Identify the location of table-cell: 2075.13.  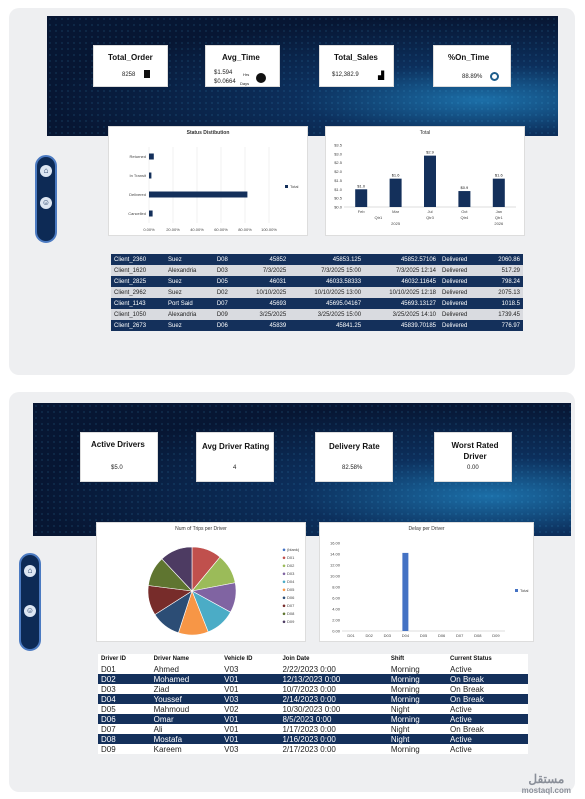
(503, 292).